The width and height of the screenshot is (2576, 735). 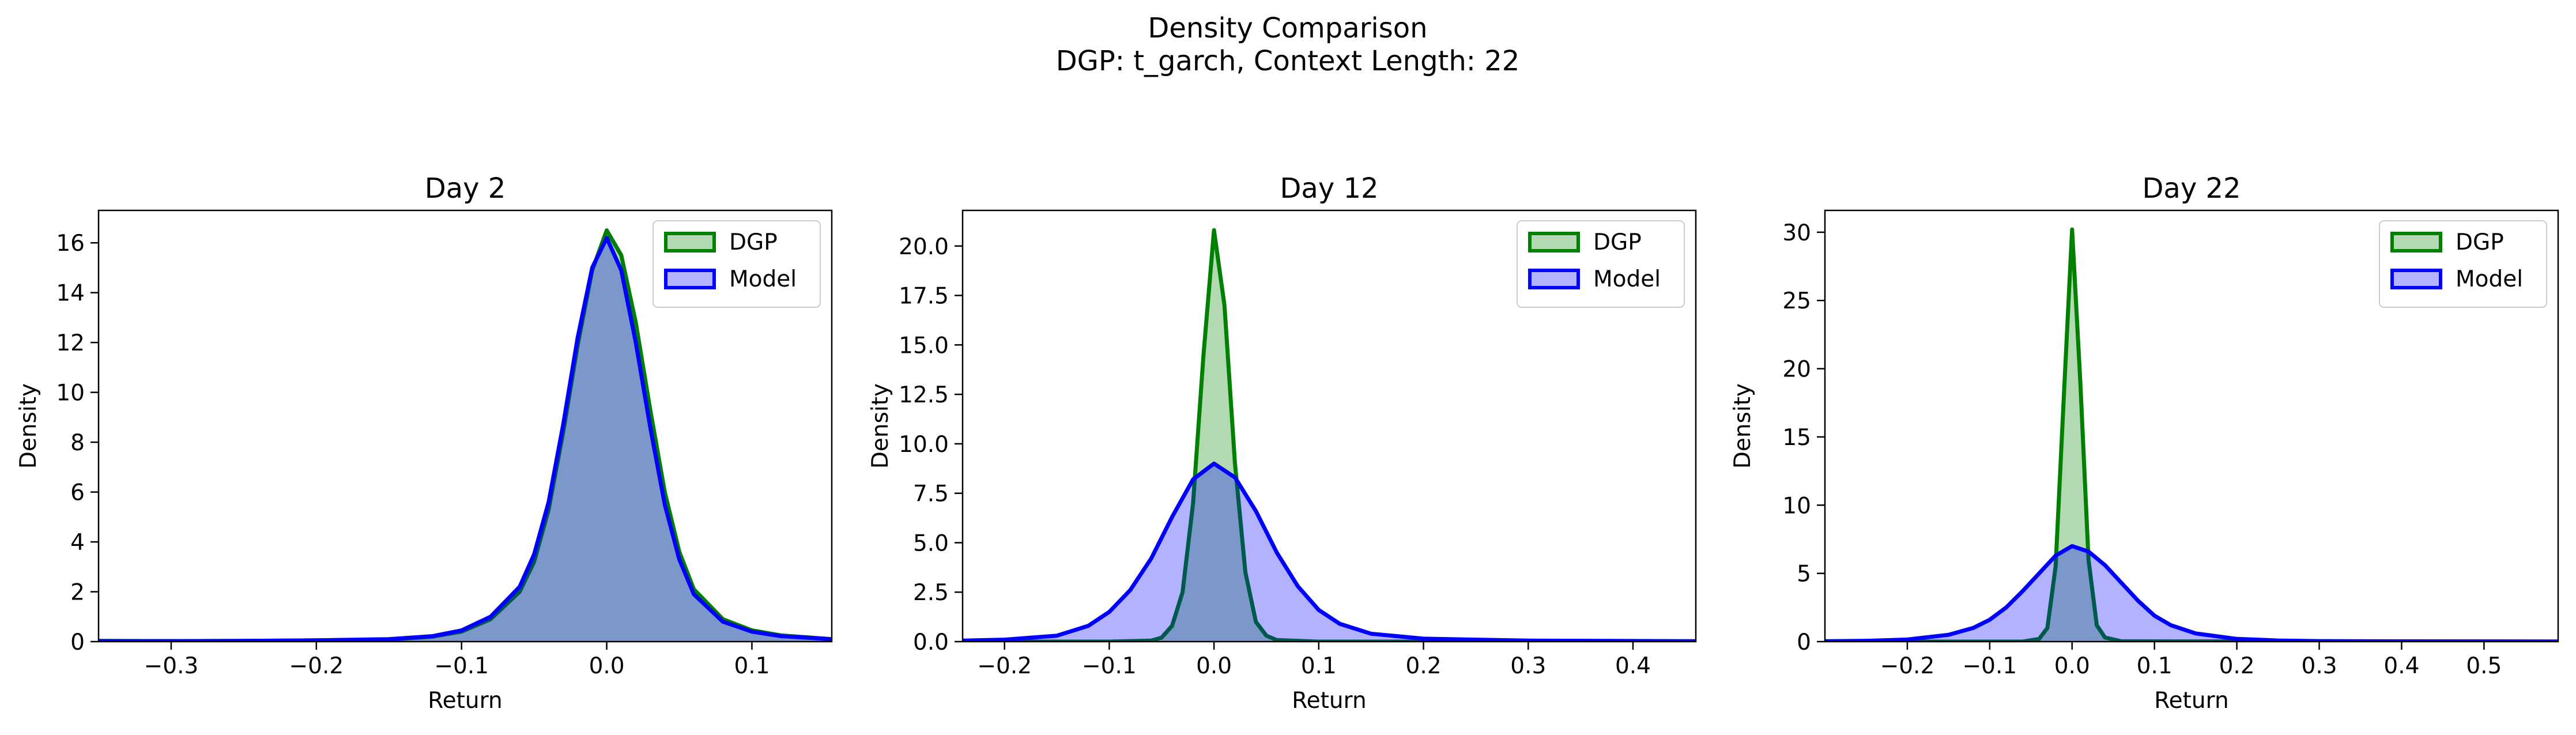 What do you see at coordinates (77, 493) in the screenshot?
I see `y-tick-label: 6` at bounding box center [77, 493].